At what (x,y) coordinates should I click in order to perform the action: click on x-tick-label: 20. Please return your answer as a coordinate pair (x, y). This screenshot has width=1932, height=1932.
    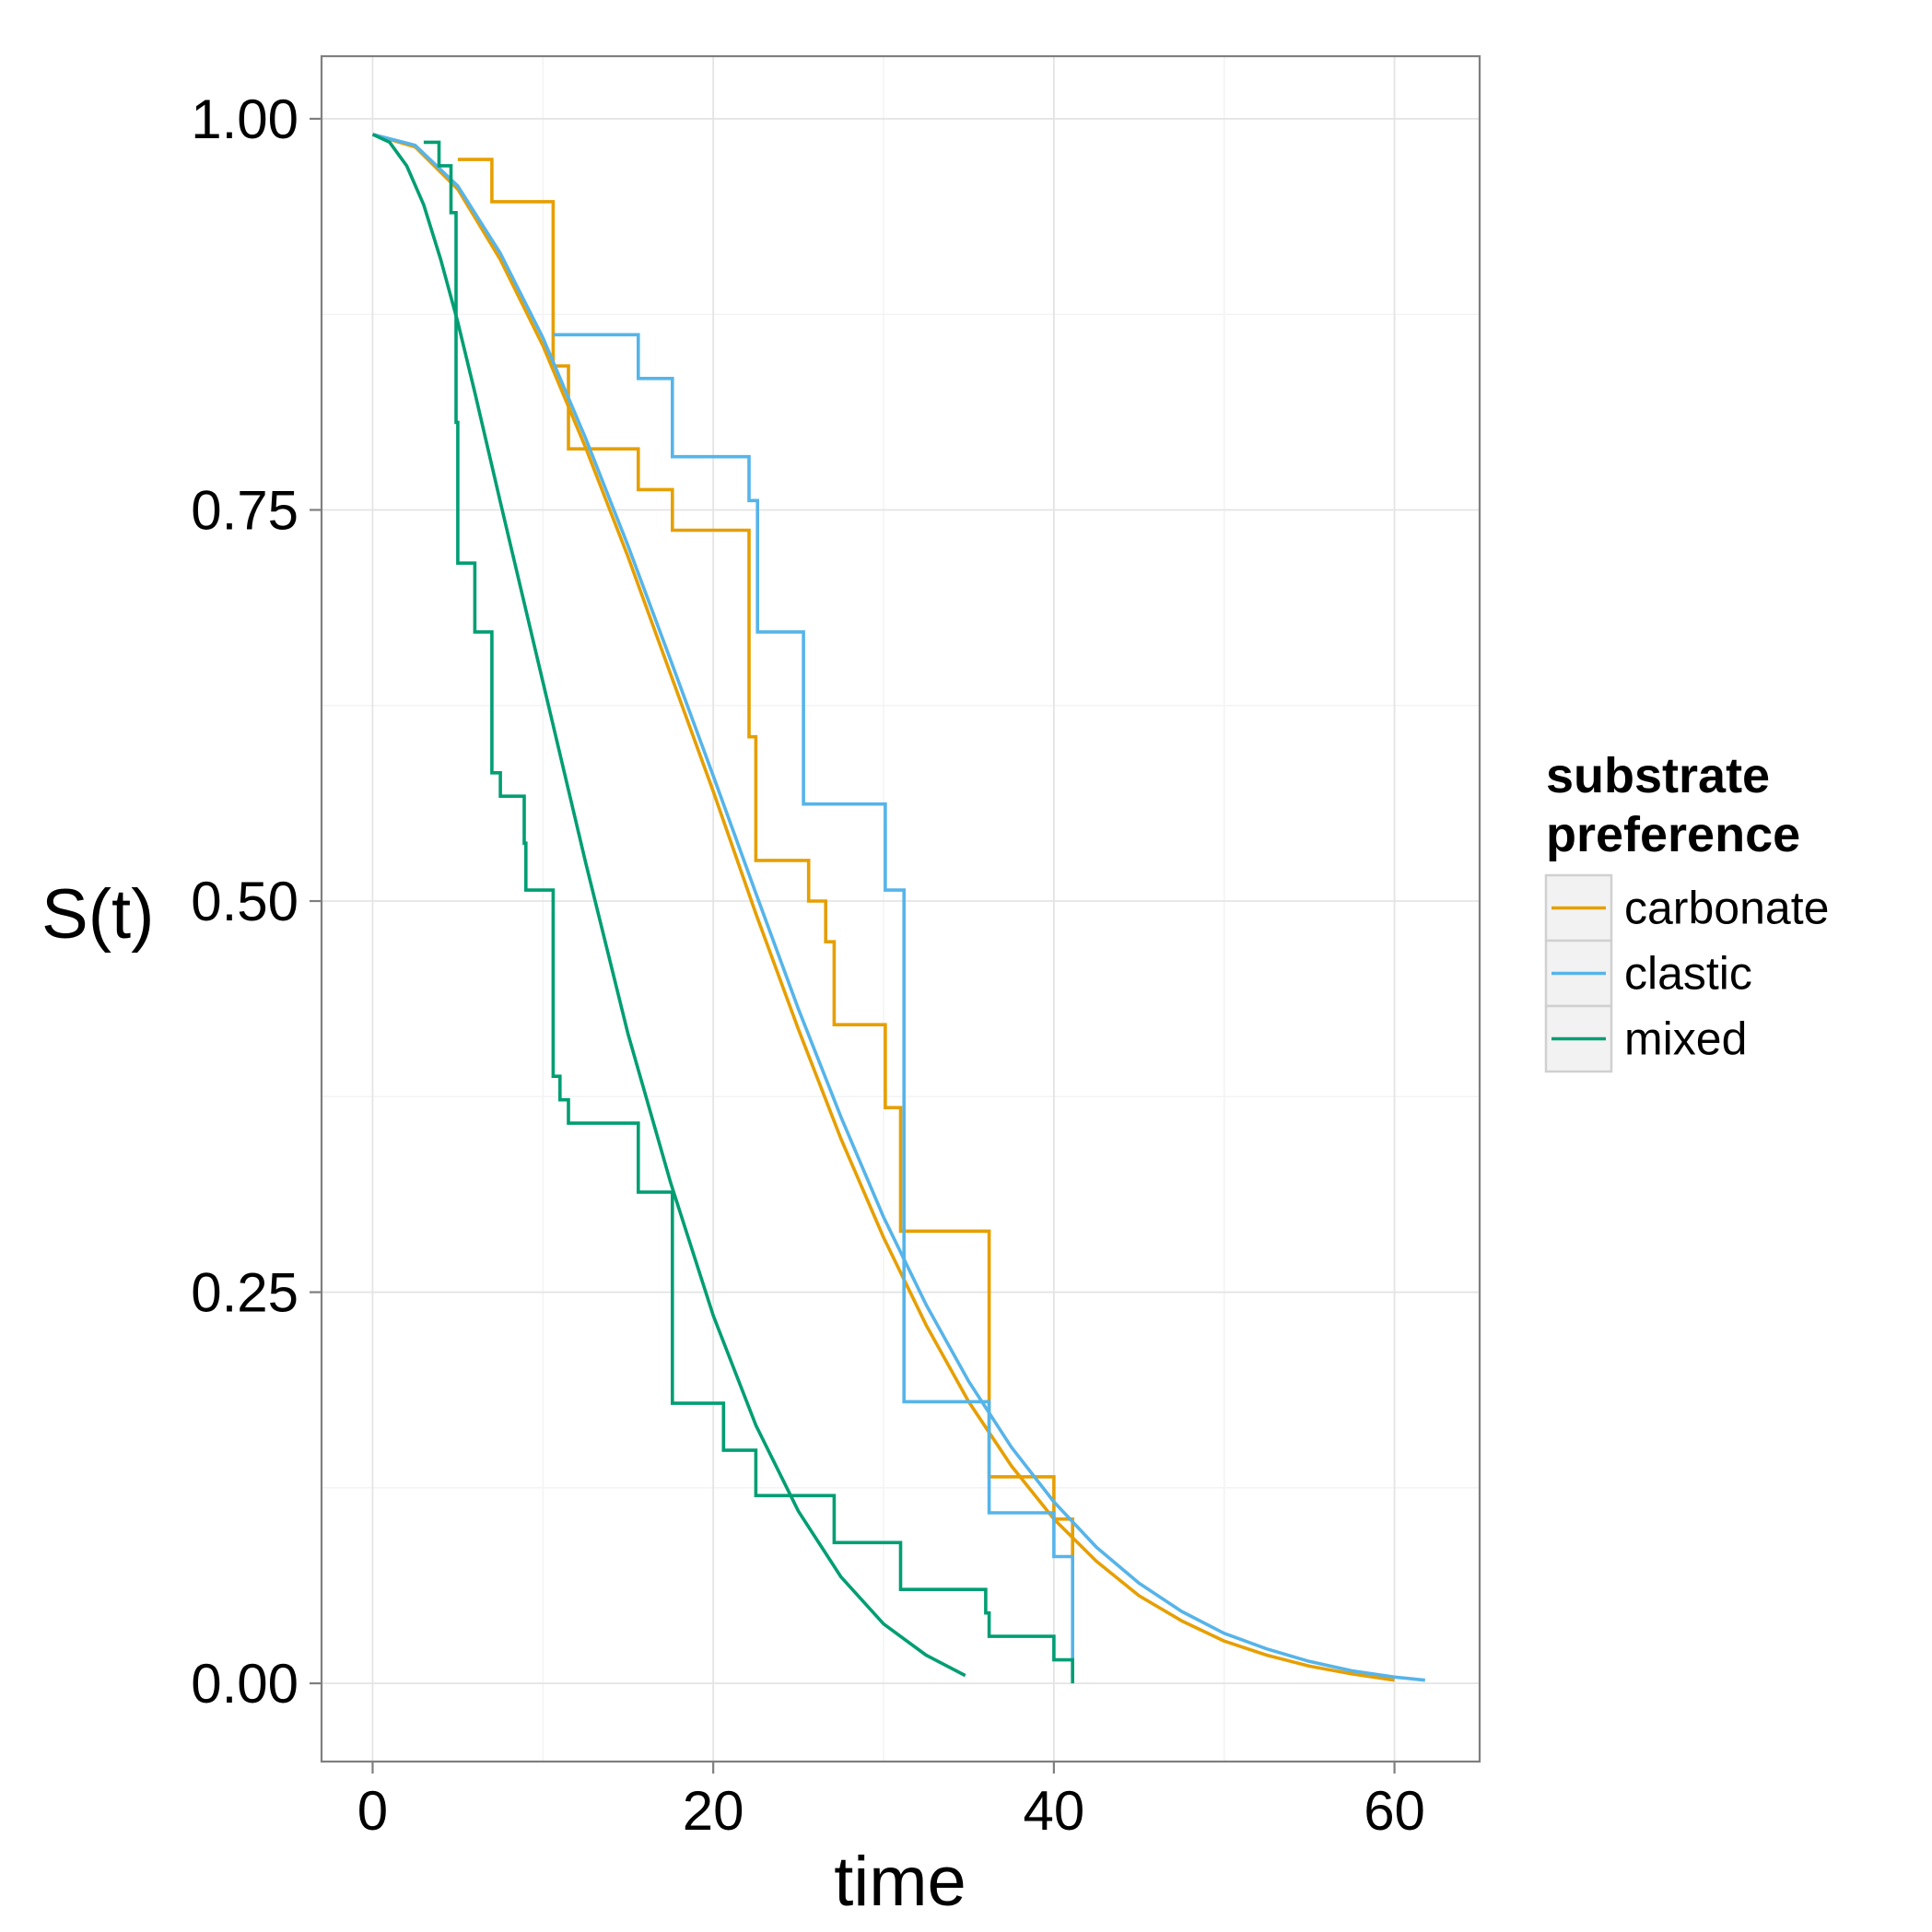
    Looking at the image, I should click on (713, 1811).